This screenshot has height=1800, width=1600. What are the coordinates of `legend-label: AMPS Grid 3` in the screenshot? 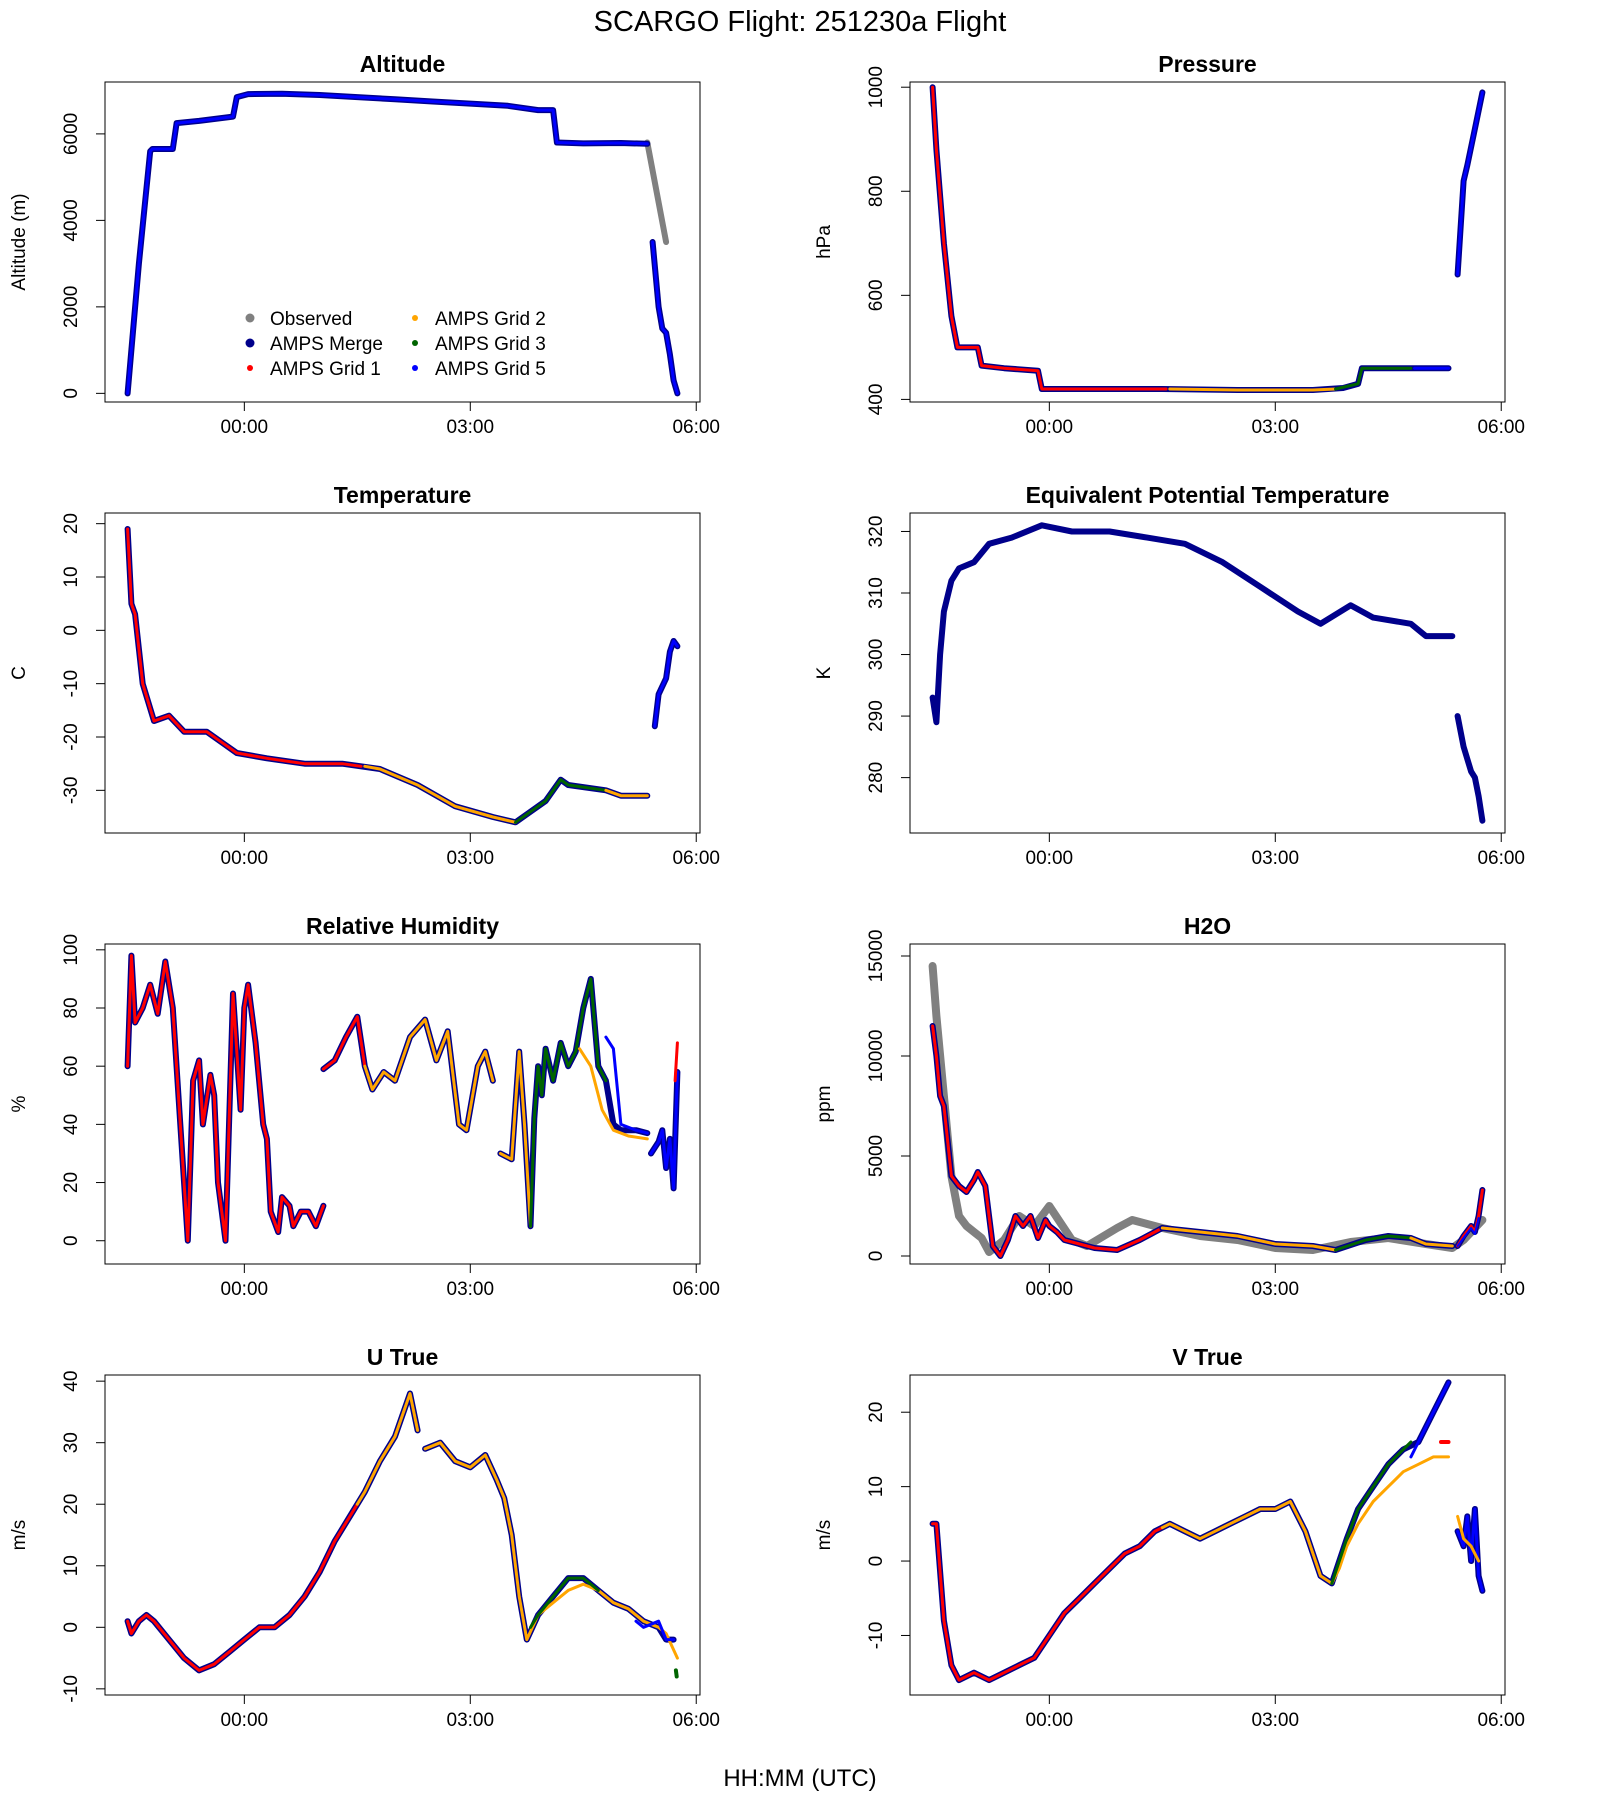 It's located at (490, 344).